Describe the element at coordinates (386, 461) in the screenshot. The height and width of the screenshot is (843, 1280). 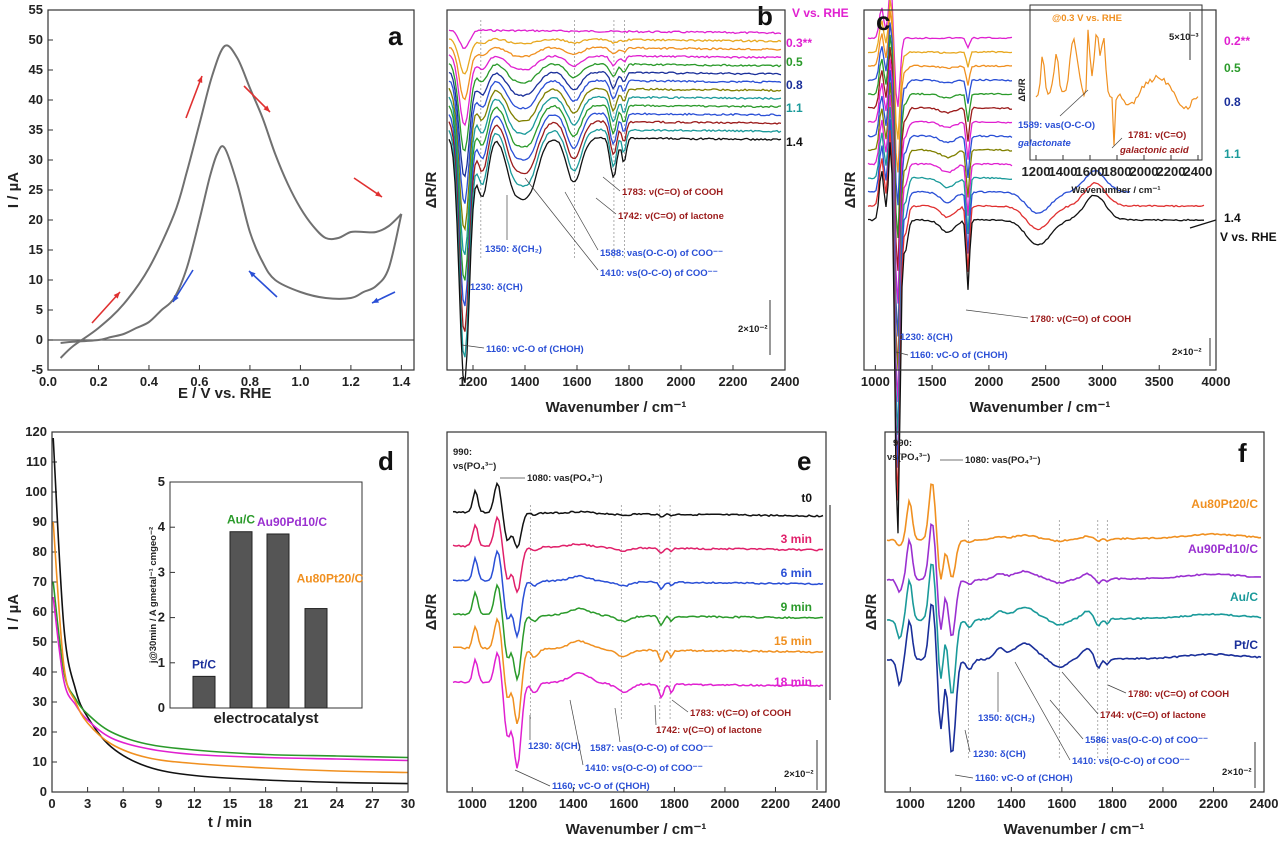
I see `panel-d-letter: d` at that location.